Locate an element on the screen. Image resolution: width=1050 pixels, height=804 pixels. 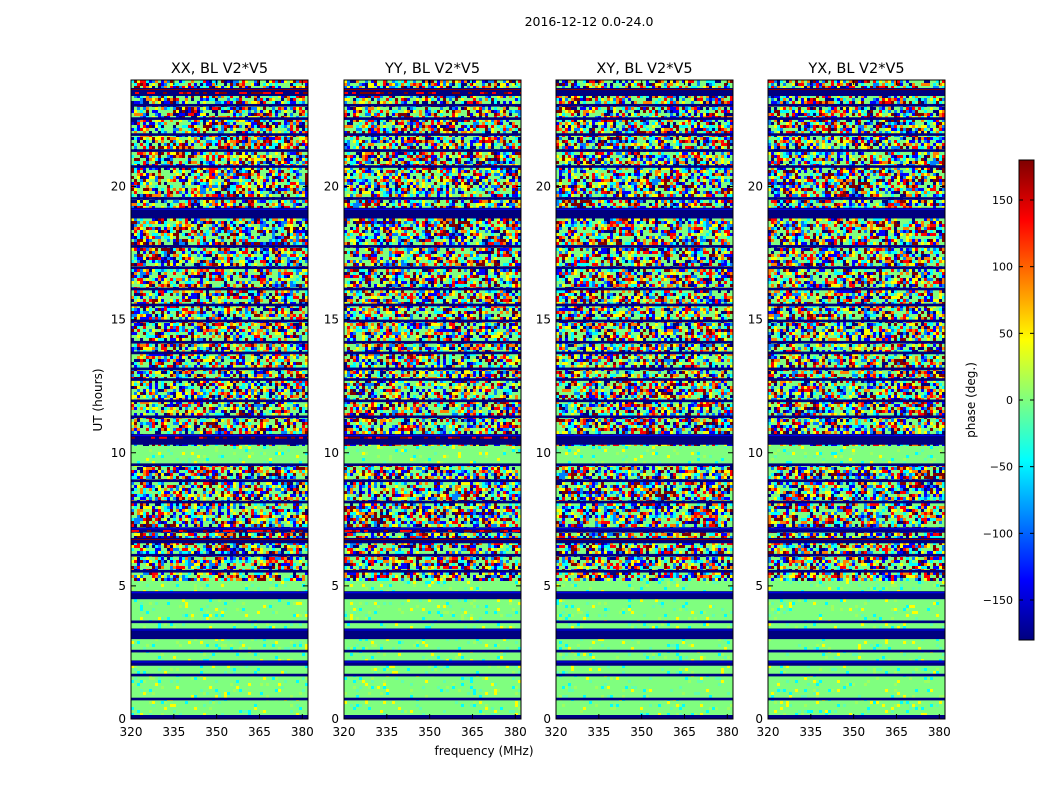
colorbar-tick-label: 100 is located at coordinates (1002, 267).